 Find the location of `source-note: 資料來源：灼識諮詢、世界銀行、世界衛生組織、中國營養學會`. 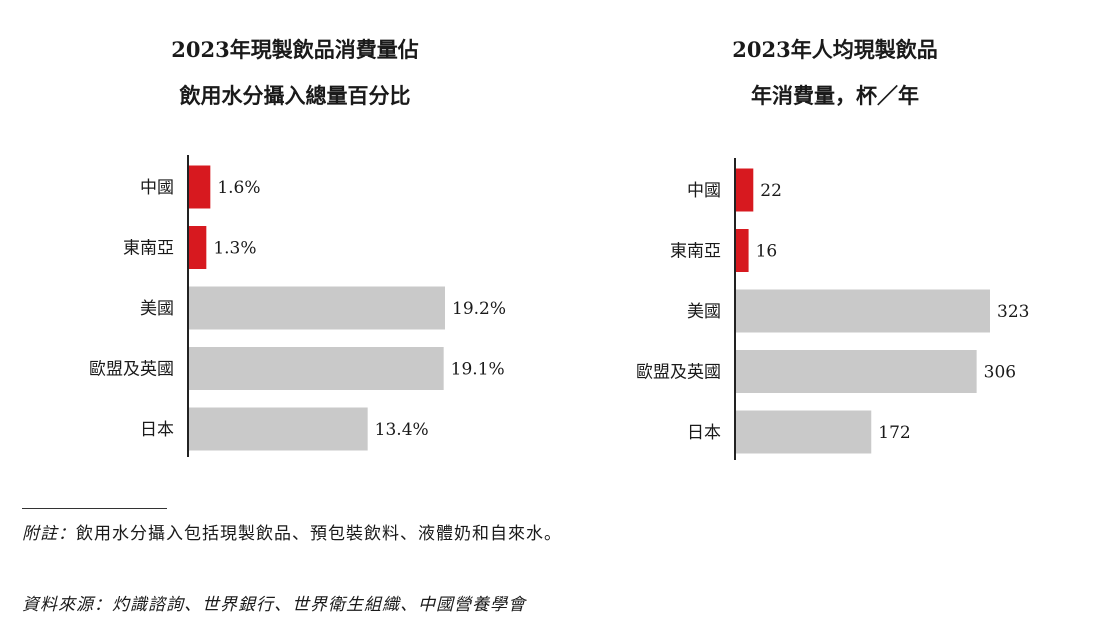

source-note: 資料來源：灼識諮詢、世界銀行、世界衛生組織、中國營養學會 is located at coordinates (274, 602).